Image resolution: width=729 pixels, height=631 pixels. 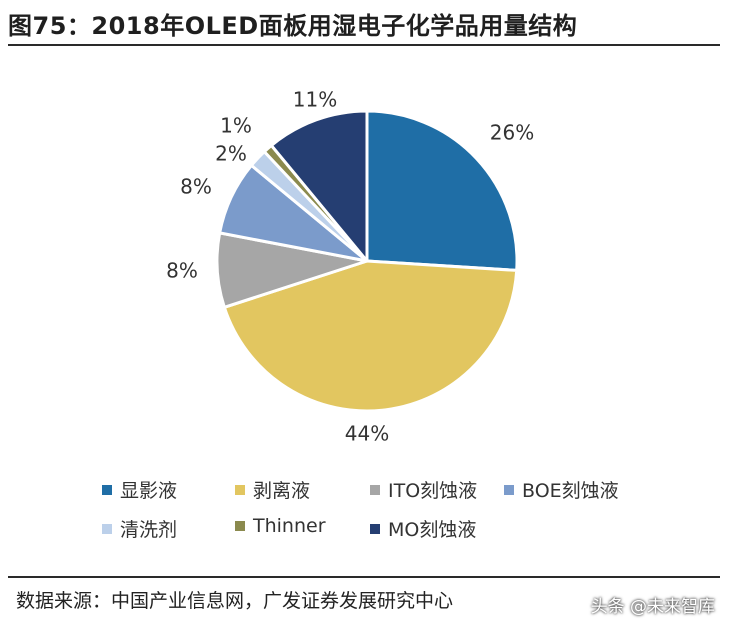 I want to click on data-label-5: 2%, so click(x=231, y=154).